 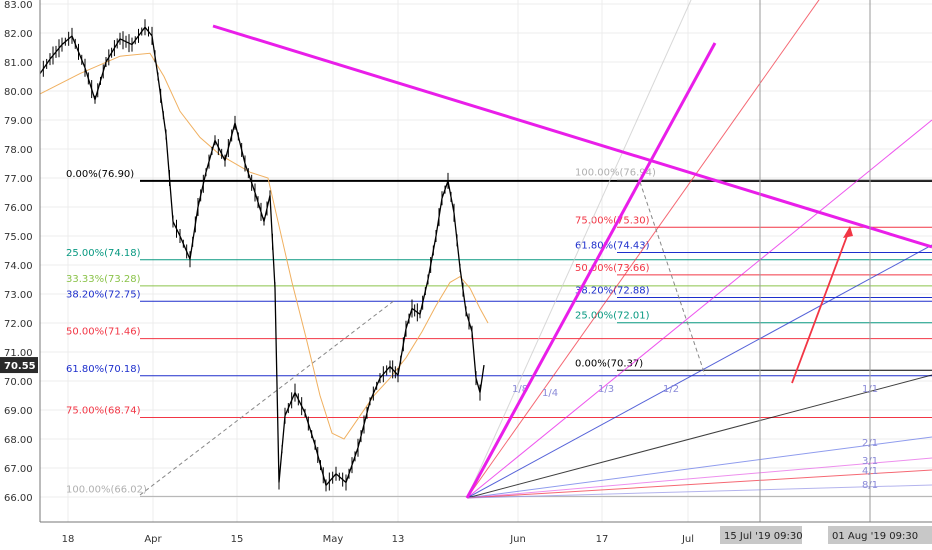 What do you see at coordinates (18, 5) in the screenshot?
I see `y-tick-label: 83.00` at bounding box center [18, 5].